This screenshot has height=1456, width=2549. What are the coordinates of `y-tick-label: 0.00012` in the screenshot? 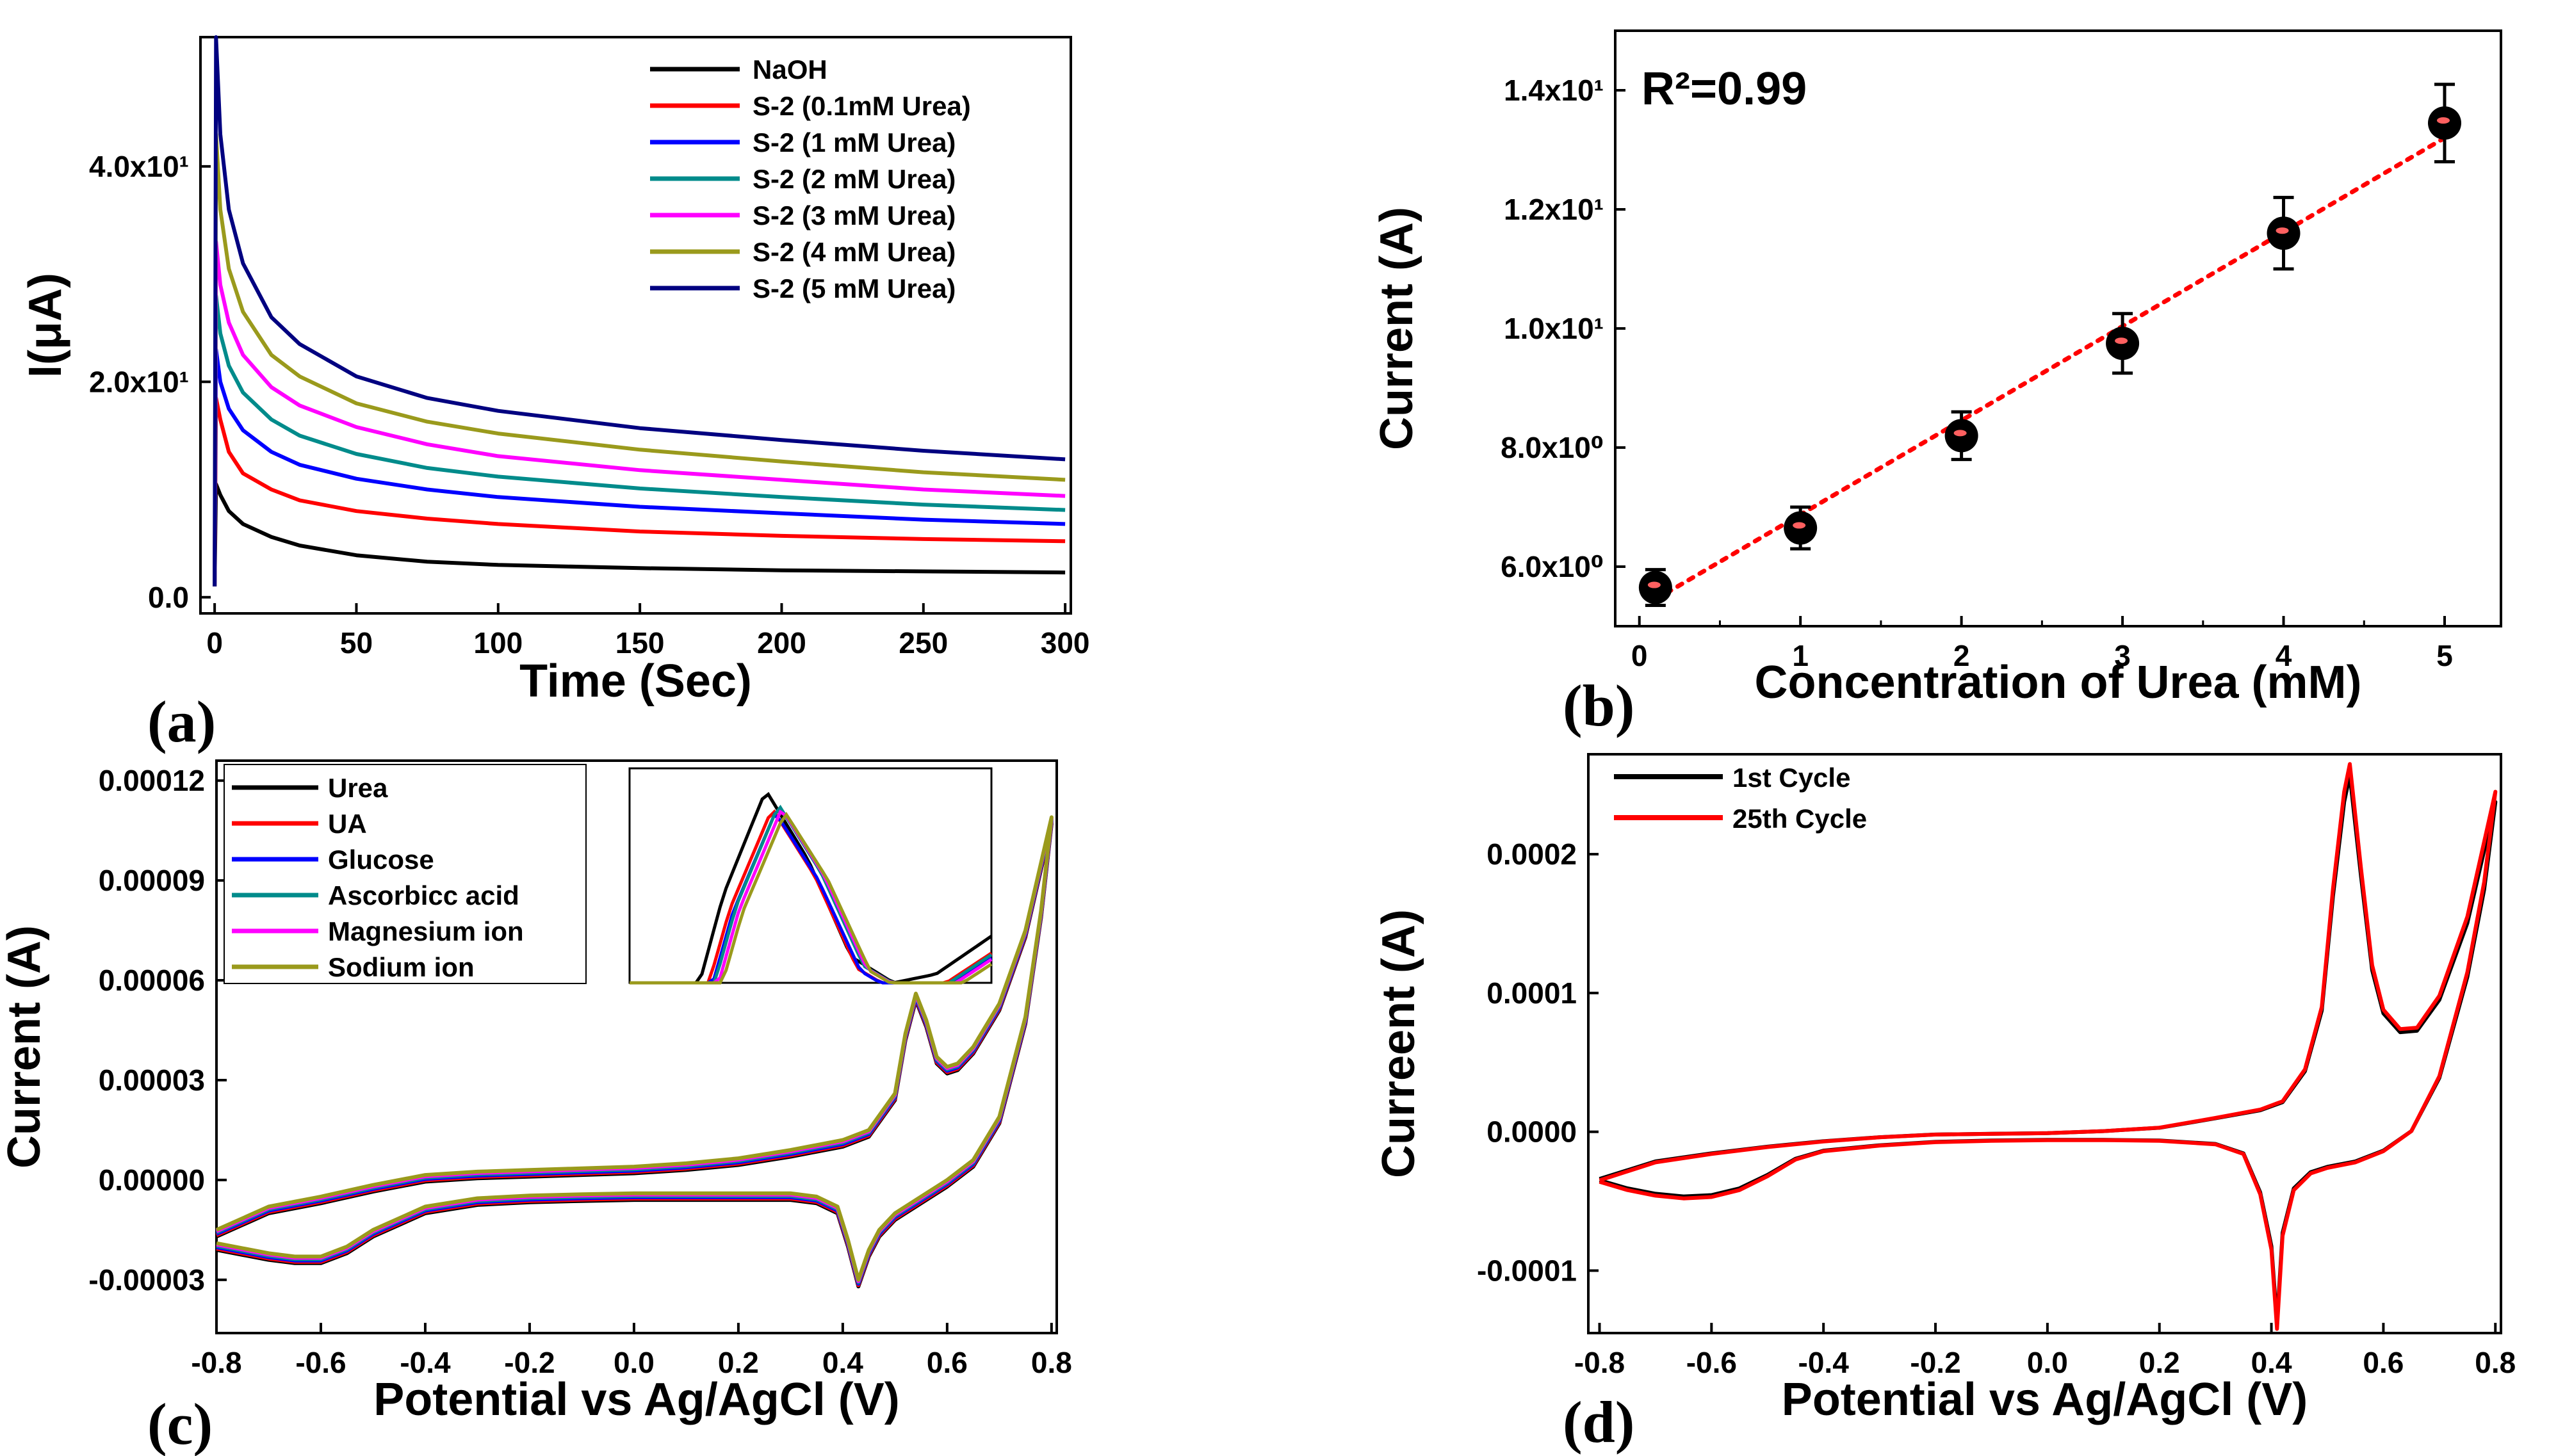 It's located at (152, 781).